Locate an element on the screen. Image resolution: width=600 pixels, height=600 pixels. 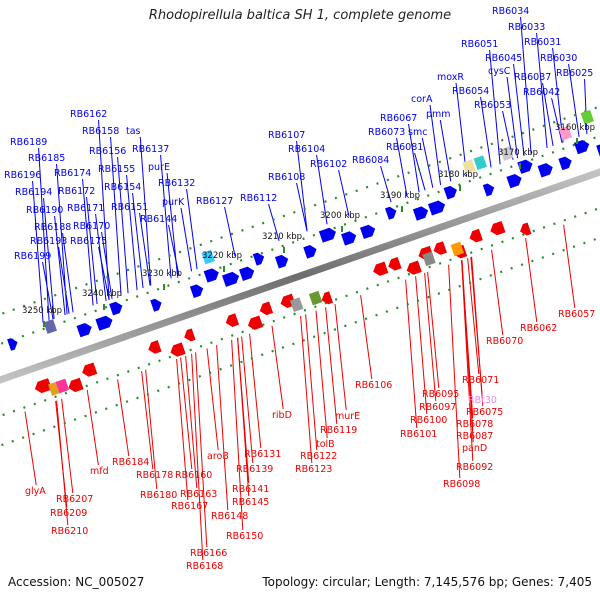
tick-label: 3190 kbp is located at coordinates (400, 196).